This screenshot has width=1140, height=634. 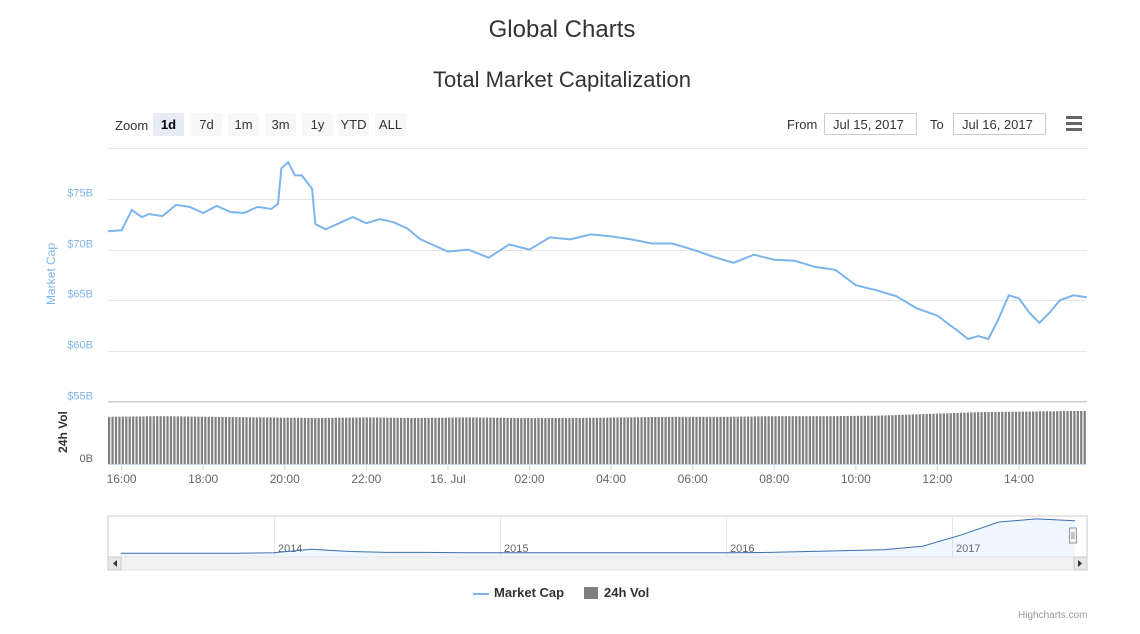 What do you see at coordinates (447, 479) in the screenshot?
I see `x-tick-label: 16. Jul` at bounding box center [447, 479].